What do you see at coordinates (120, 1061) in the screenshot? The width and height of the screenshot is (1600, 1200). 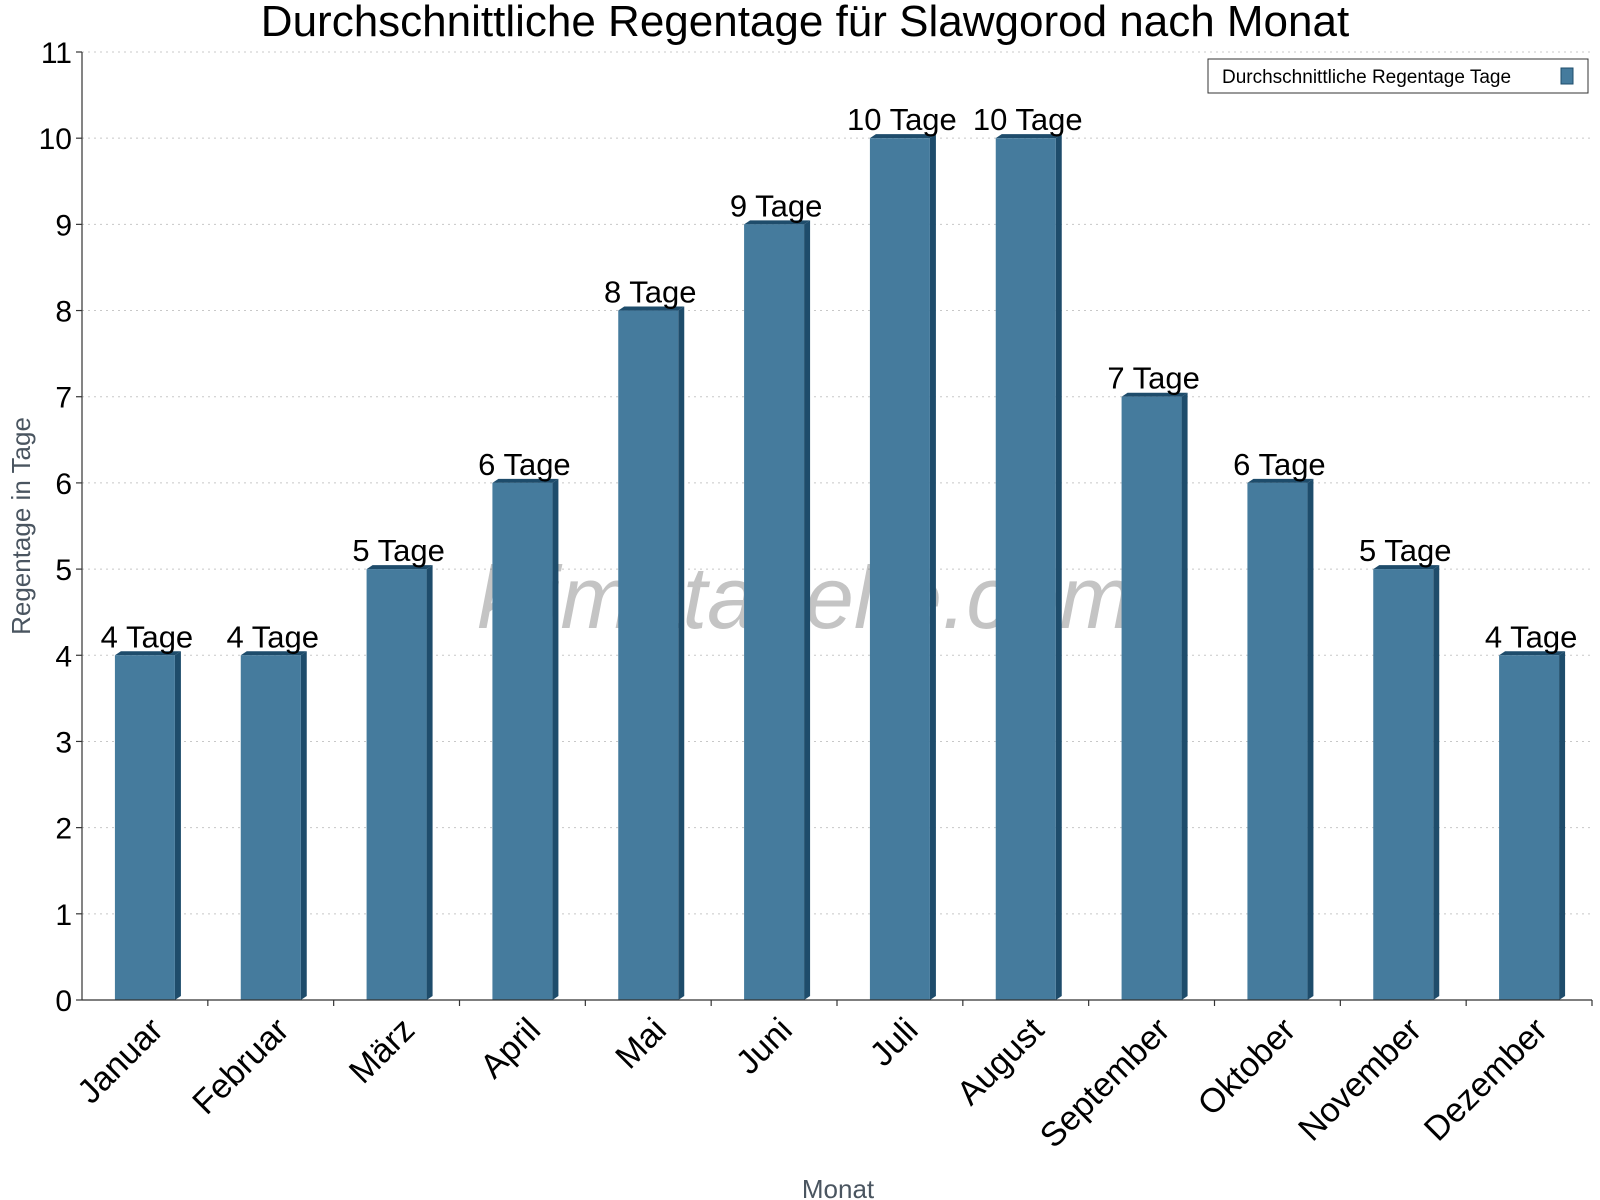 I see `x-tick-label: Januar` at bounding box center [120, 1061].